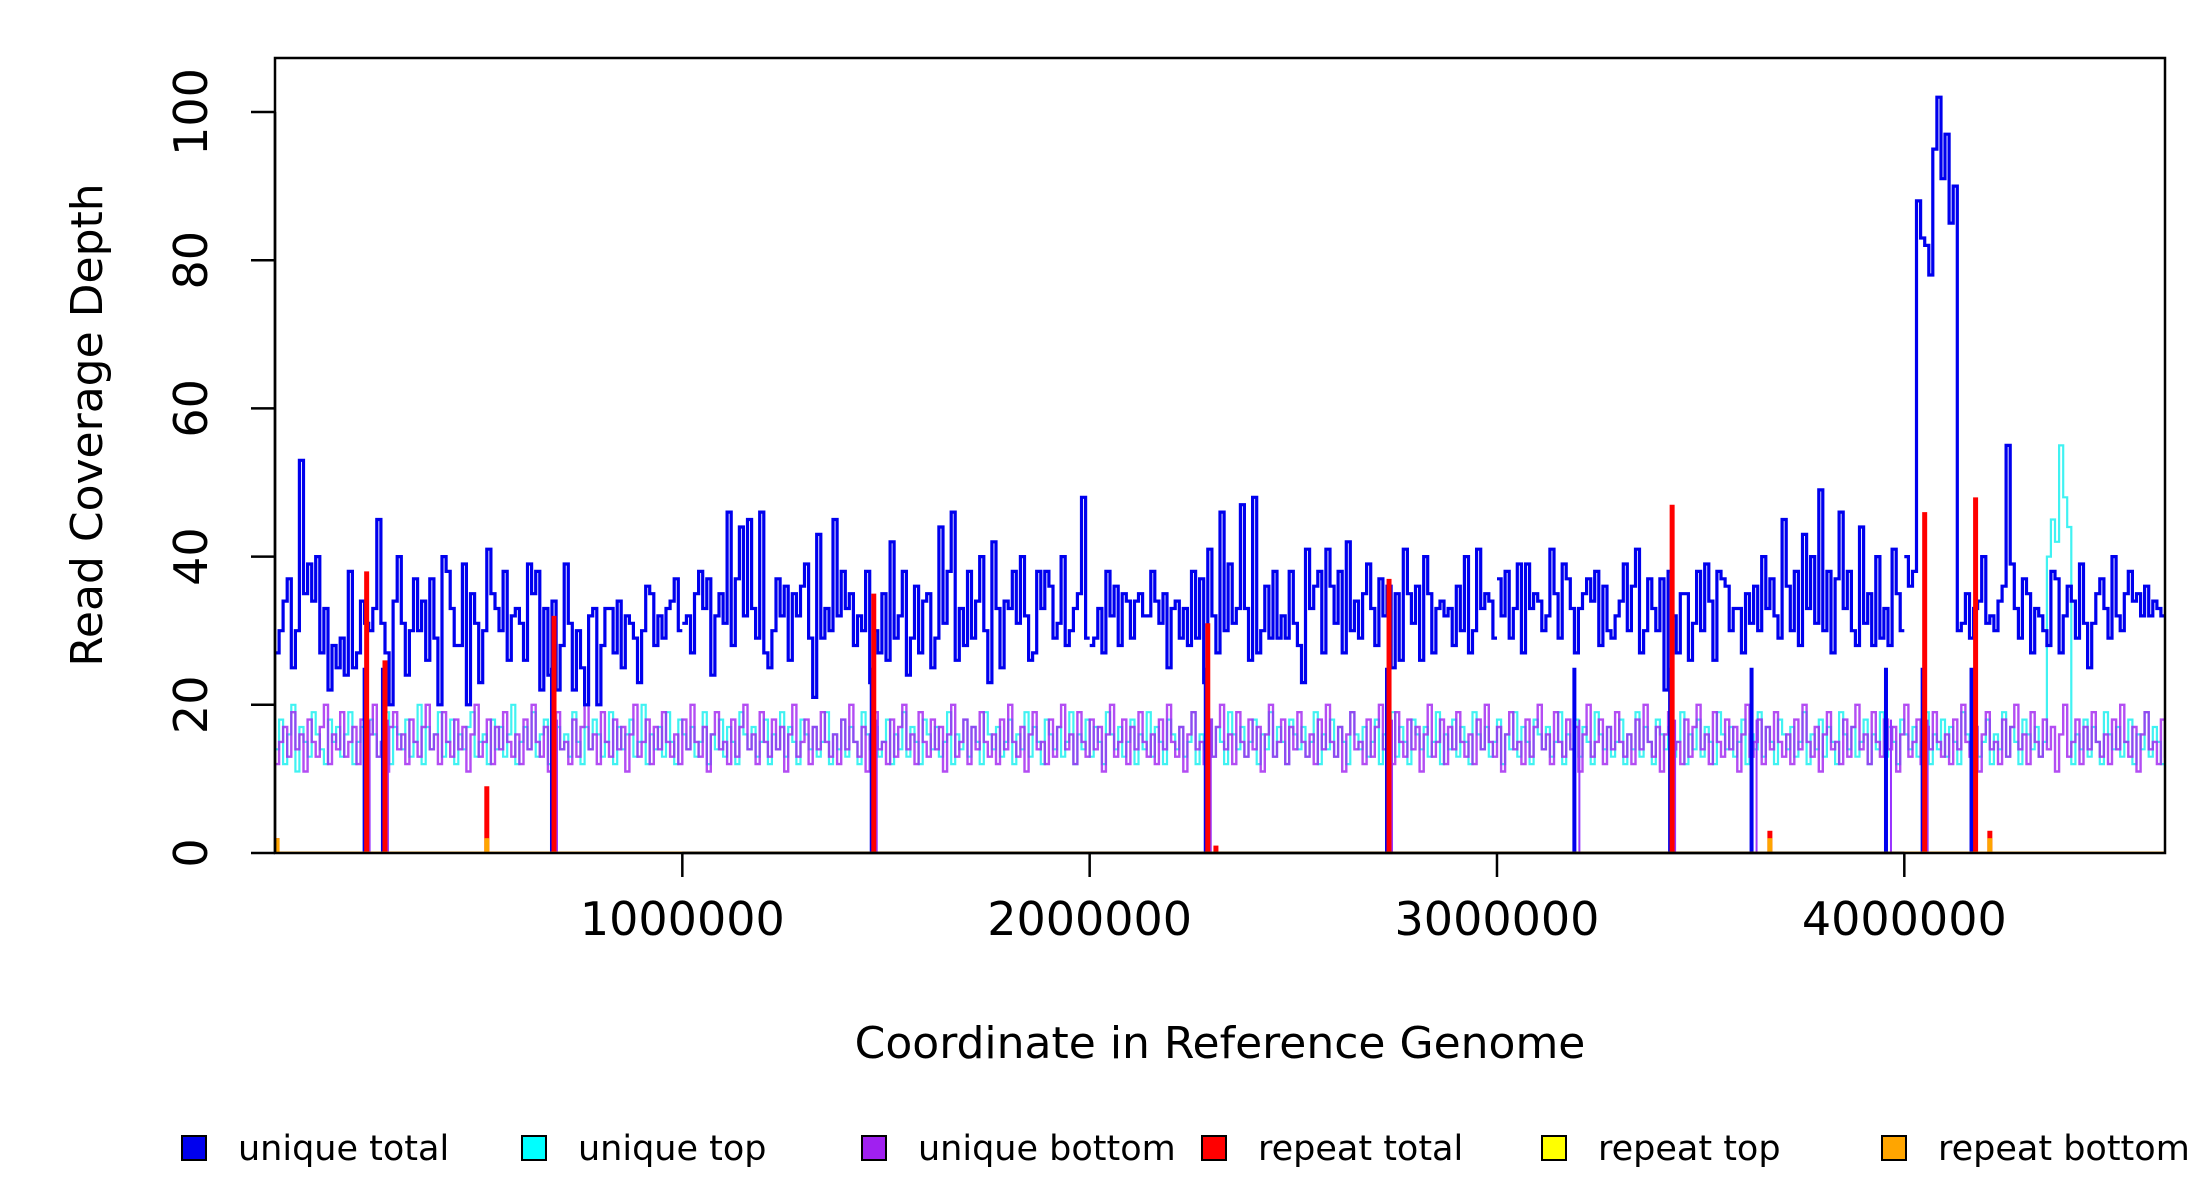 Image resolution: width=2200 pixels, height=1200 pixels. I want to click on legend-label-unique-bottom: unique bottom, so click(1047, 1149).